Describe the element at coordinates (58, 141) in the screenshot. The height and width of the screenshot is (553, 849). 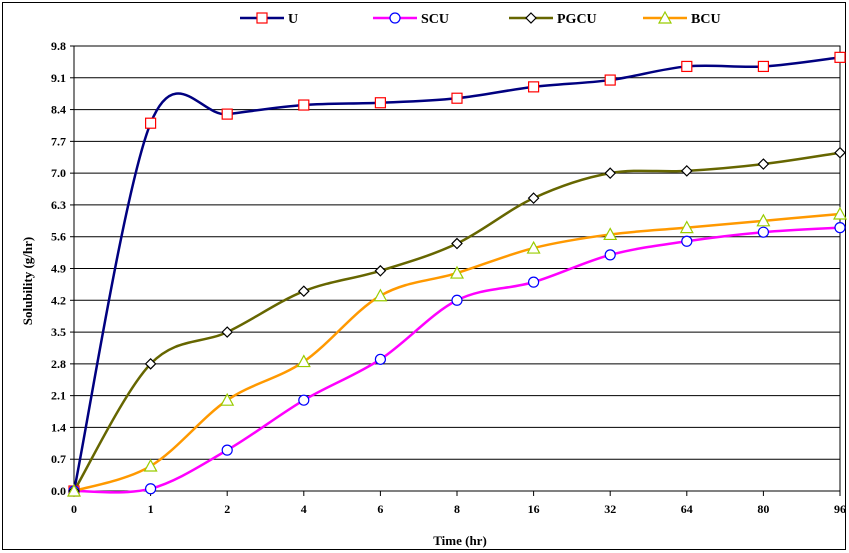
I see `y-tick-label: 7.7` at that location.